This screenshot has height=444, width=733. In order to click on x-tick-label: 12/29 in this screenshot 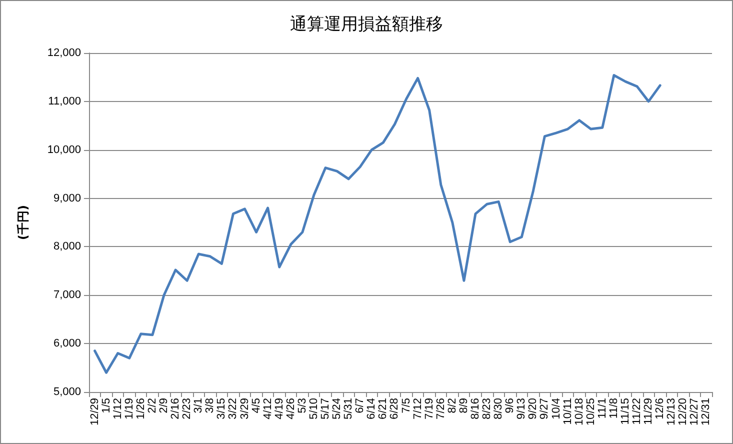, I will do `click(94, 412)`.